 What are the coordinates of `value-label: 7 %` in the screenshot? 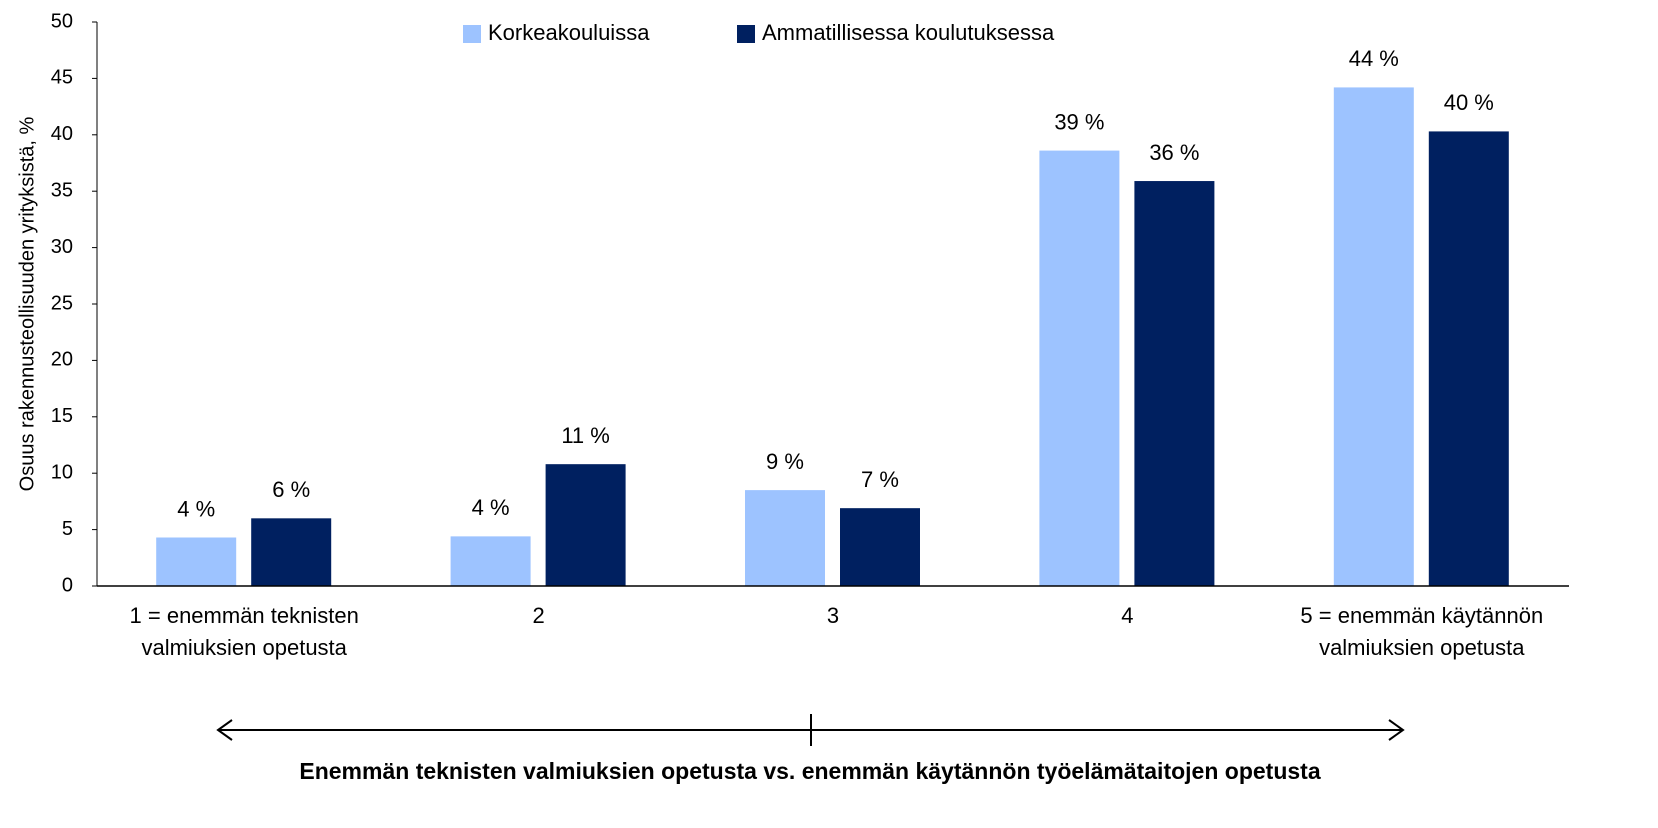 It's located at (880, 479).